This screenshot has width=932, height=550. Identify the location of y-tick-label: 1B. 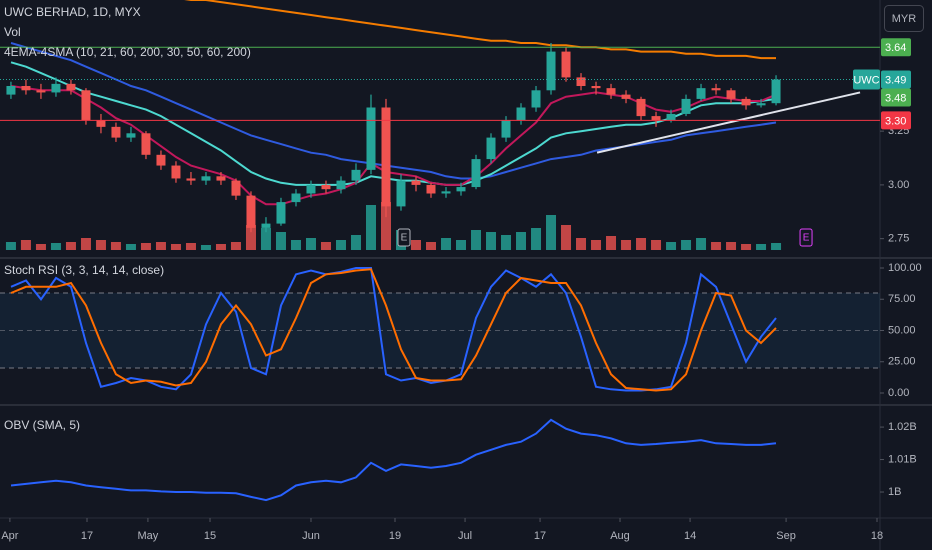
(894, 492).